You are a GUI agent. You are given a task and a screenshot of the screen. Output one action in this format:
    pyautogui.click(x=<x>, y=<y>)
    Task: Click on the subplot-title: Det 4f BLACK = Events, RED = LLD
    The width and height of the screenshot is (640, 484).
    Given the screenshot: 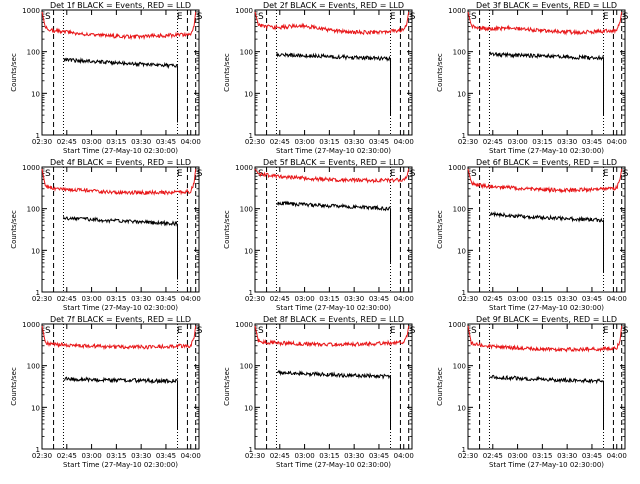 What is the action you would take?
    pyautogui.click(x=120, y=162)
    